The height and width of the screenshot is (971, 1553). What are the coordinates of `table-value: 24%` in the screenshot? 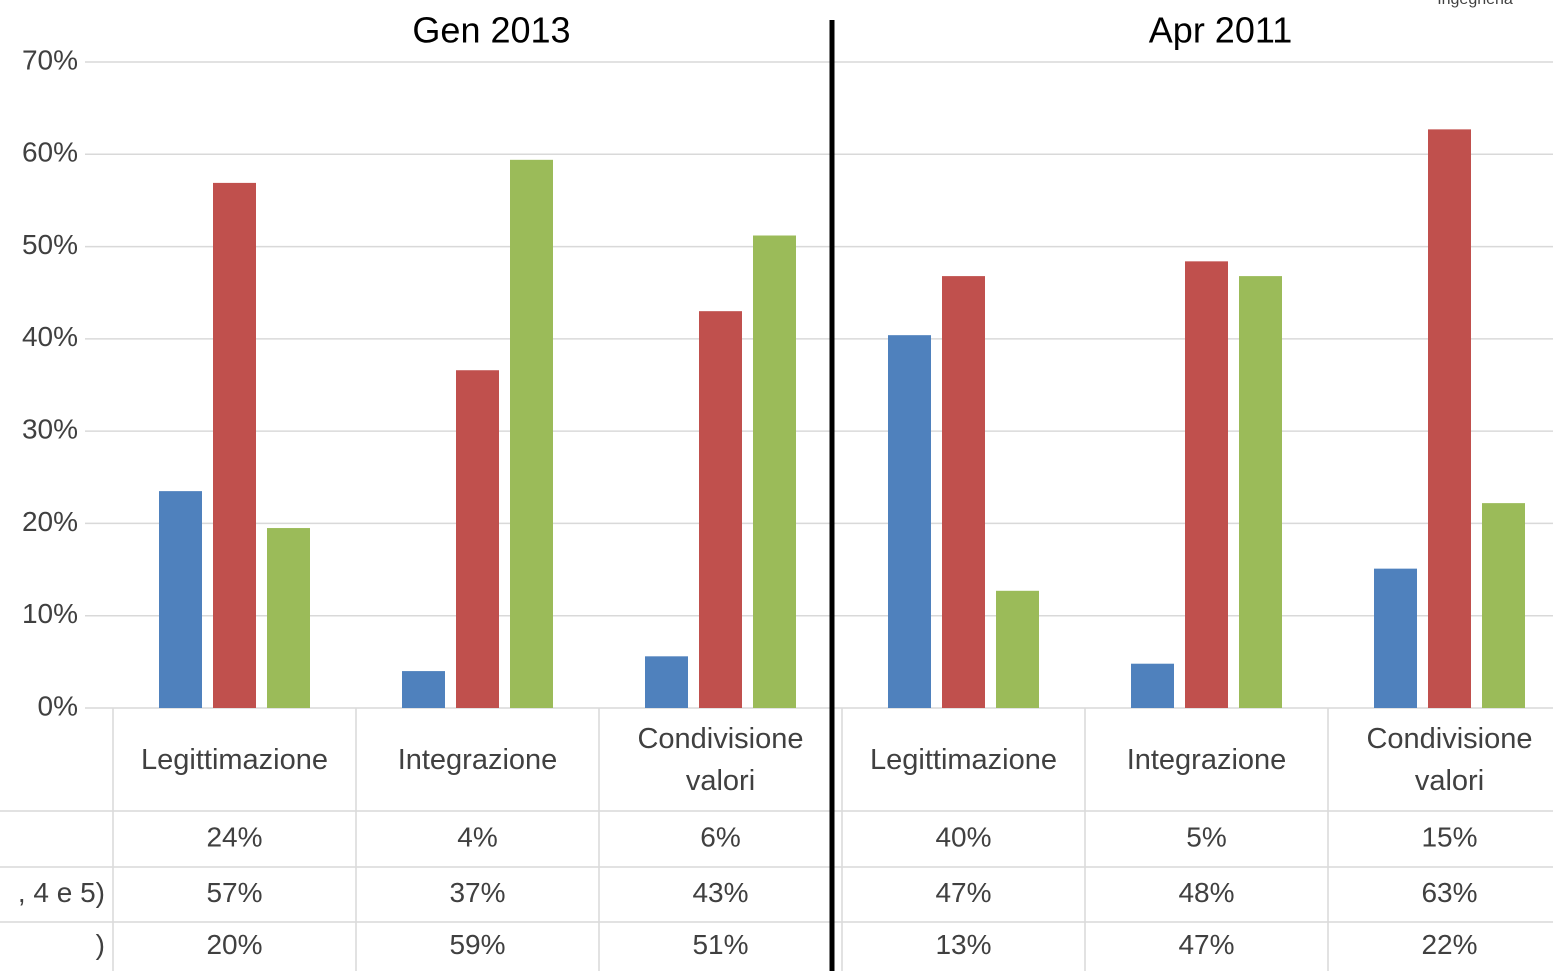 It's located at (234, 836).